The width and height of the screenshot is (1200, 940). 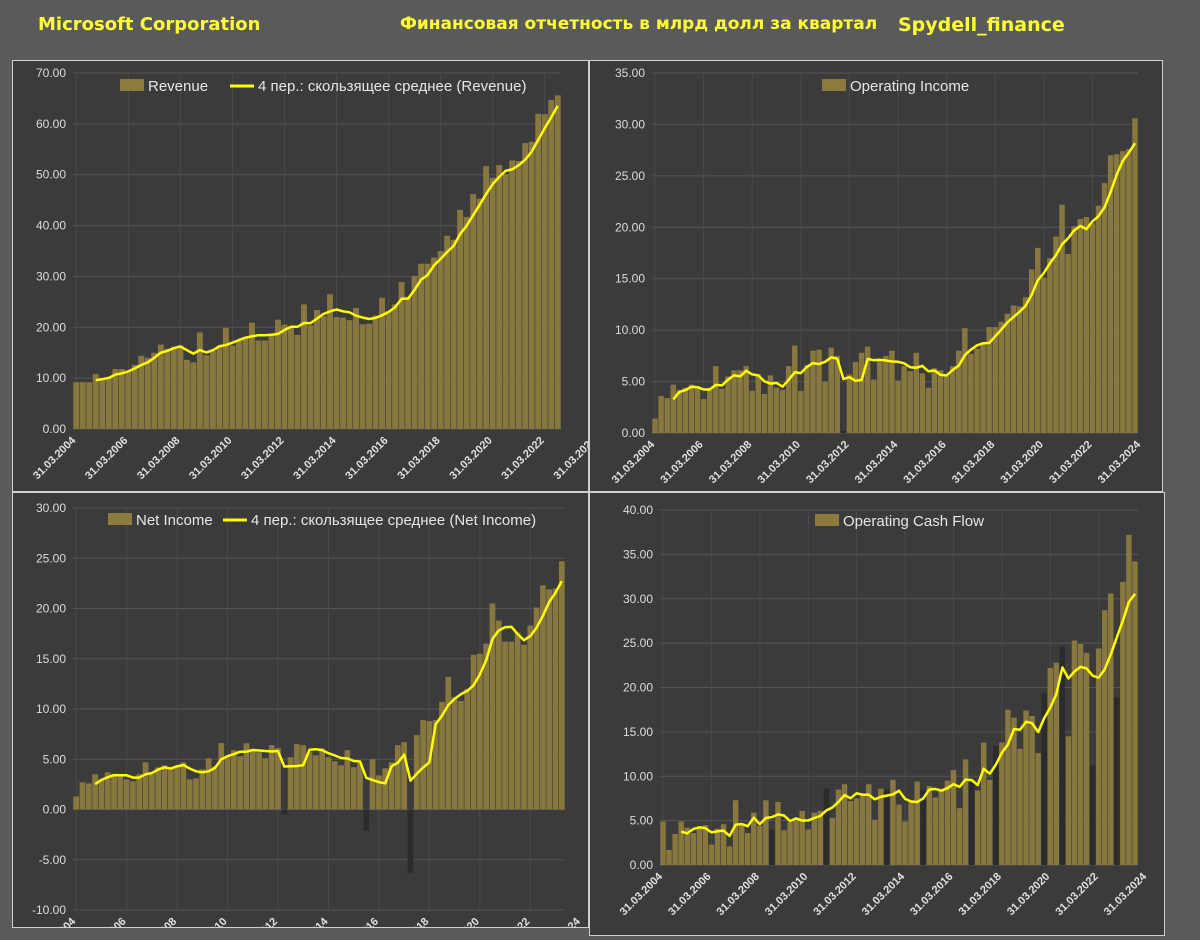 I want to click on x-tick-label: 31.03.2014, so click(x=884, y=894).